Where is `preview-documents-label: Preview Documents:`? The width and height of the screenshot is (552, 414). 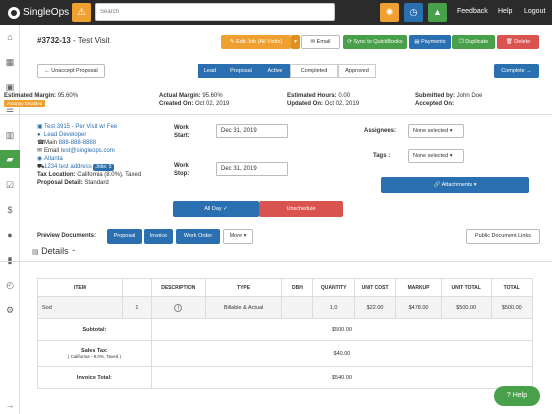
preview-documents-label: Preview Documents: is located at coordinates (67, 236).